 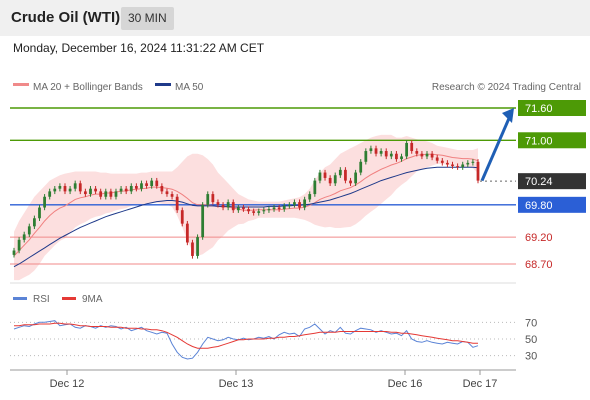 I want to click on level-badge-71.60, so click(x=552, y=108).